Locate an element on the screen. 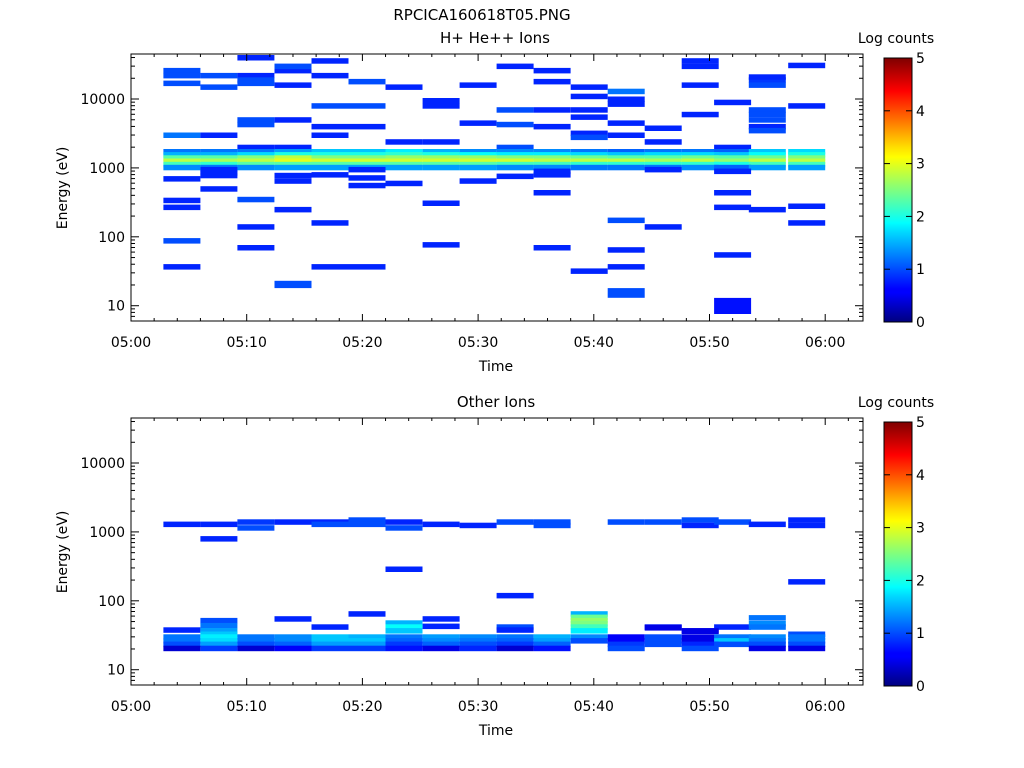 This screenshot has height=768, width=1024. y-tick-label: 10 is located at coordinates (116, 671).